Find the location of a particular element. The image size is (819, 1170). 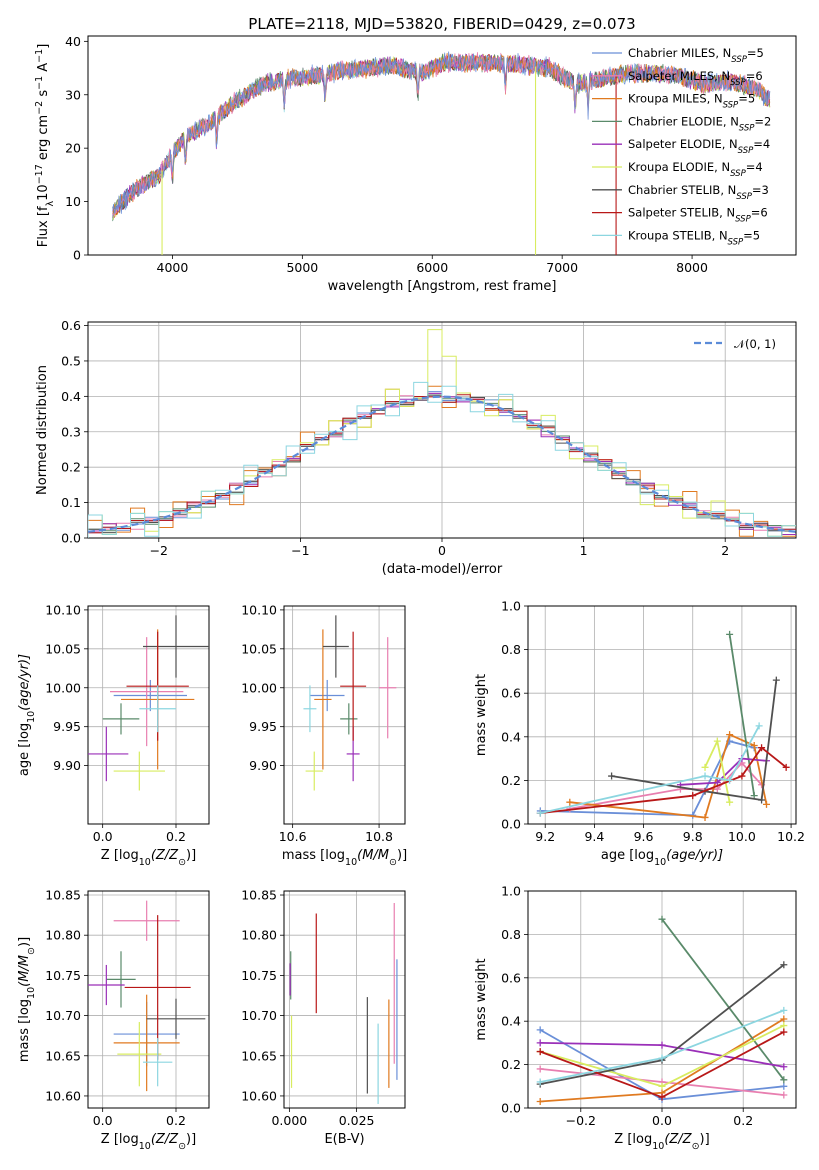

weight-vs-Z-ytick-label: 0.0 is located at coordinates (511, 1108).